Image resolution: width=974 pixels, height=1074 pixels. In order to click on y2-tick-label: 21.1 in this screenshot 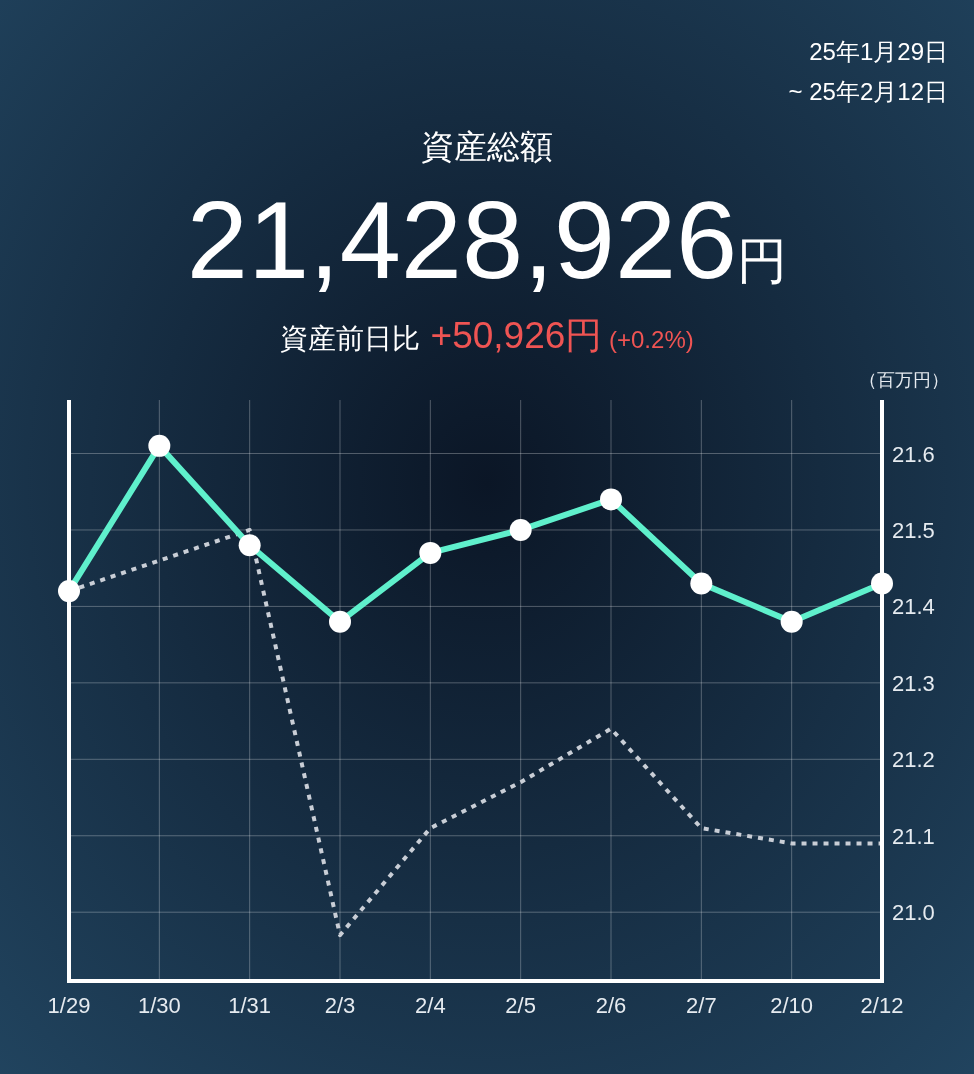, I will do `click(913, 836)`.